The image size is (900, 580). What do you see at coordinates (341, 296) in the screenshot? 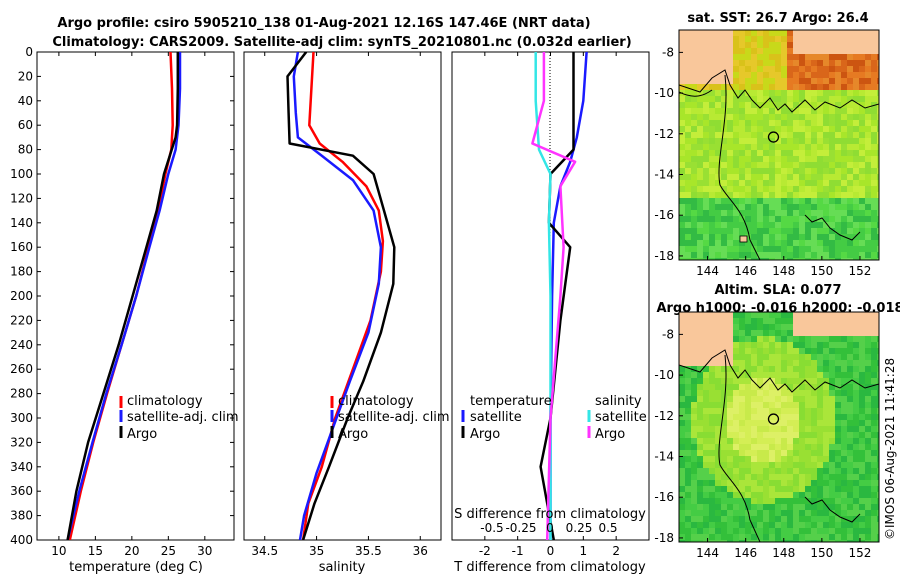
I see `salinity-series` at bounding box center [341, 296].